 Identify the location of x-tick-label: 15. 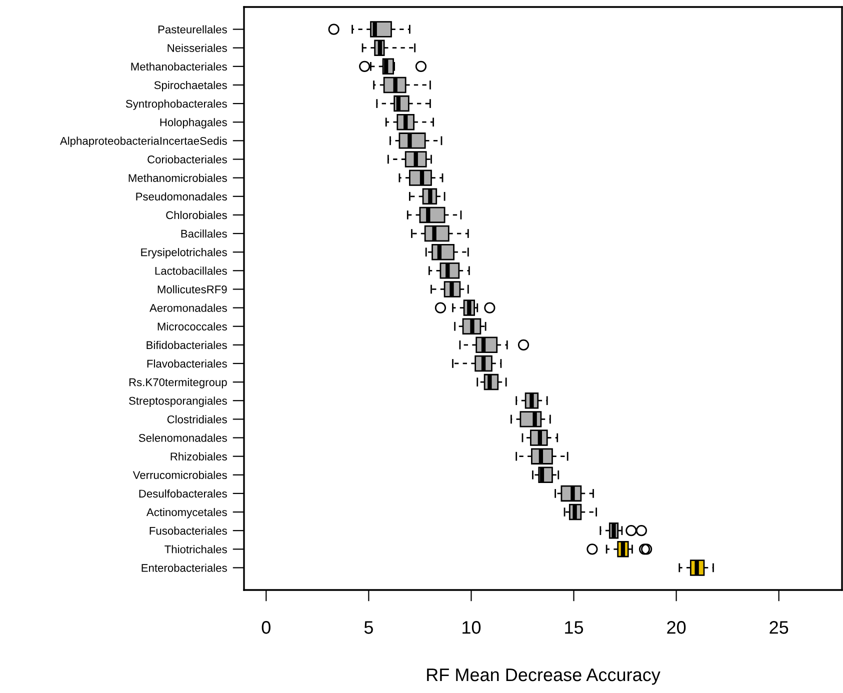
(574, 627).